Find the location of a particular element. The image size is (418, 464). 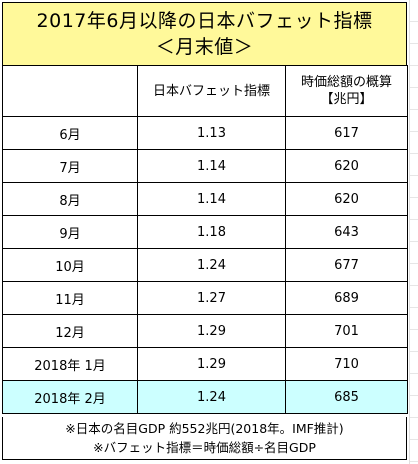

note-gdp: ※日本の名目GDP 約552兆円(2018年。IMF推計) is located at coordinates (204, 428).